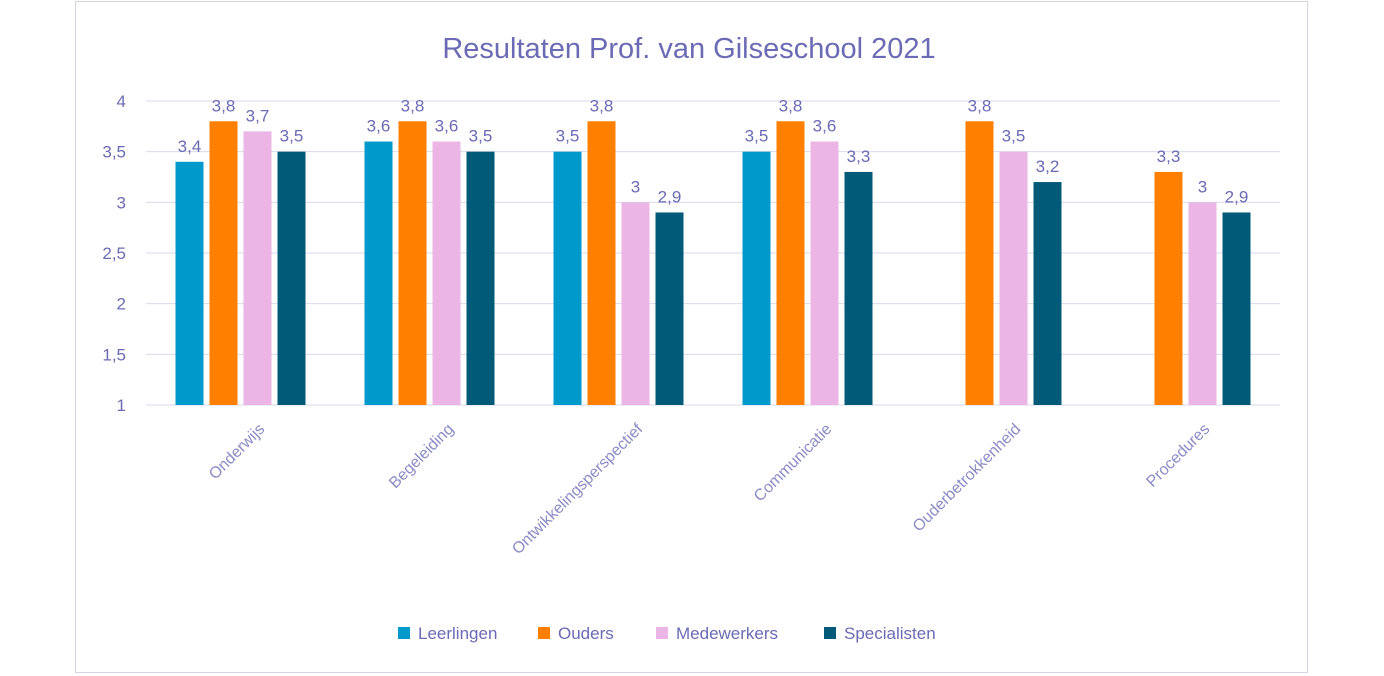  I want to click on bar-medewerkers-communicatie, so click(824, 273).